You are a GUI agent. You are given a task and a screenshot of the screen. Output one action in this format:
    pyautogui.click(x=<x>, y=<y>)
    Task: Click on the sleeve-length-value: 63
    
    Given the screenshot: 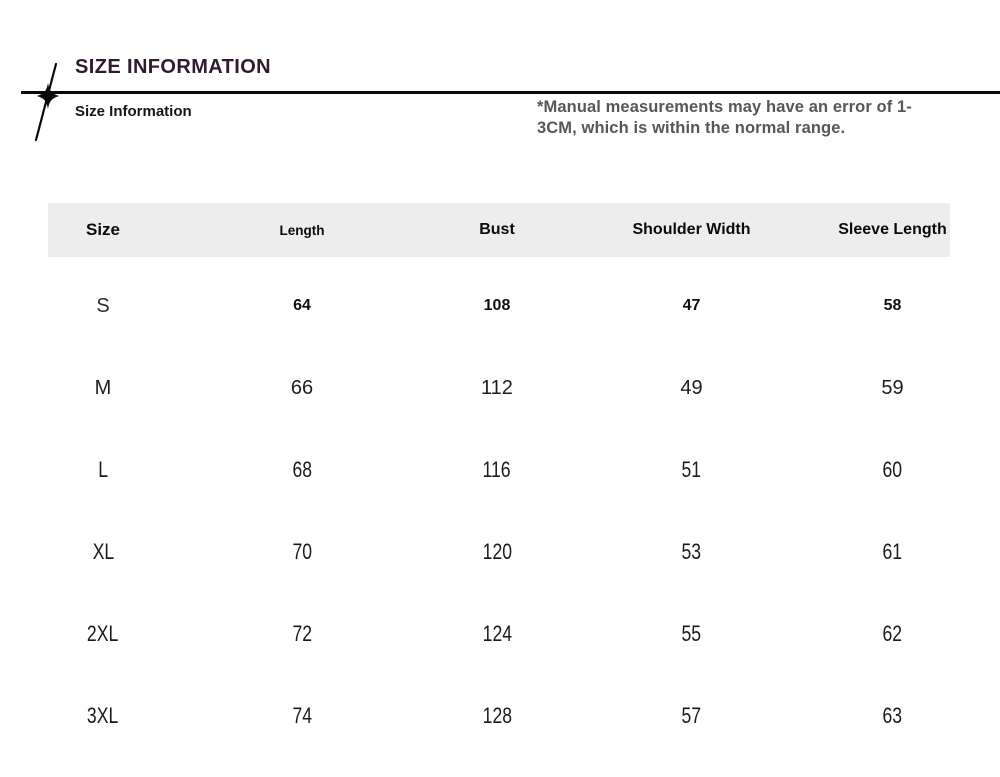 What is the action you would take?
    pyautogui.click(x=892, y=715)
    